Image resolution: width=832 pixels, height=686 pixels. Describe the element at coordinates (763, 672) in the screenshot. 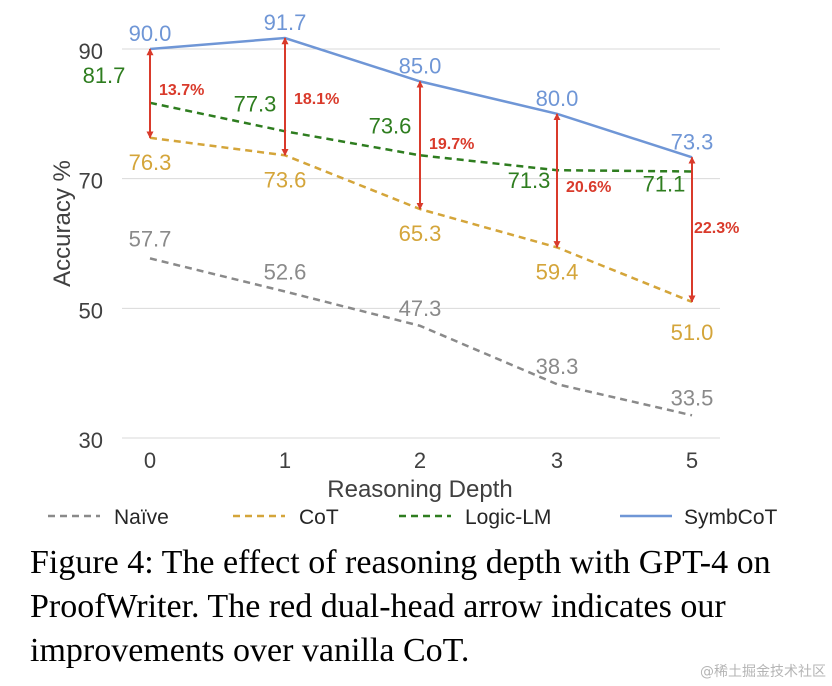

I see `watermark: @稀土掘金技术社区` at that location.